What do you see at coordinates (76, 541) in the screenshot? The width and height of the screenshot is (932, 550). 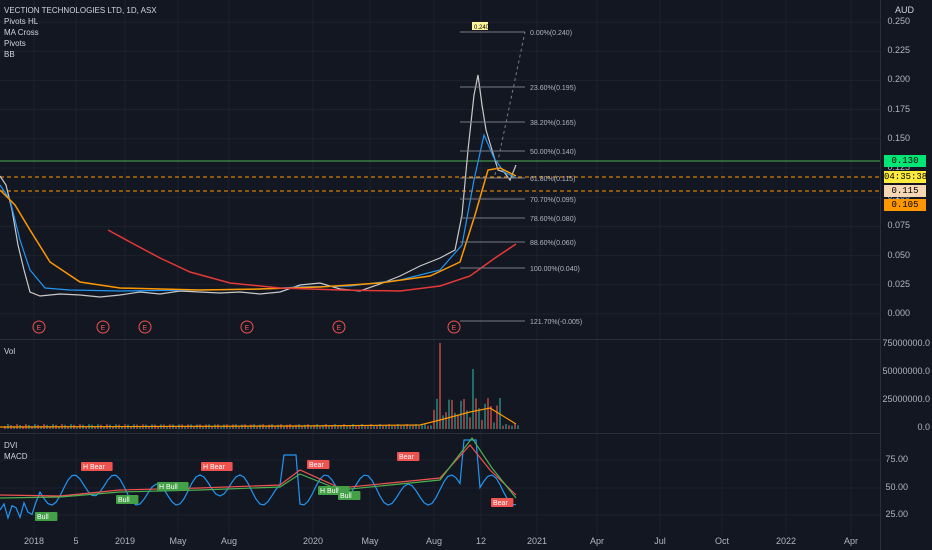 I see `time-tick-label: 5` at bounding box center [76, 541].